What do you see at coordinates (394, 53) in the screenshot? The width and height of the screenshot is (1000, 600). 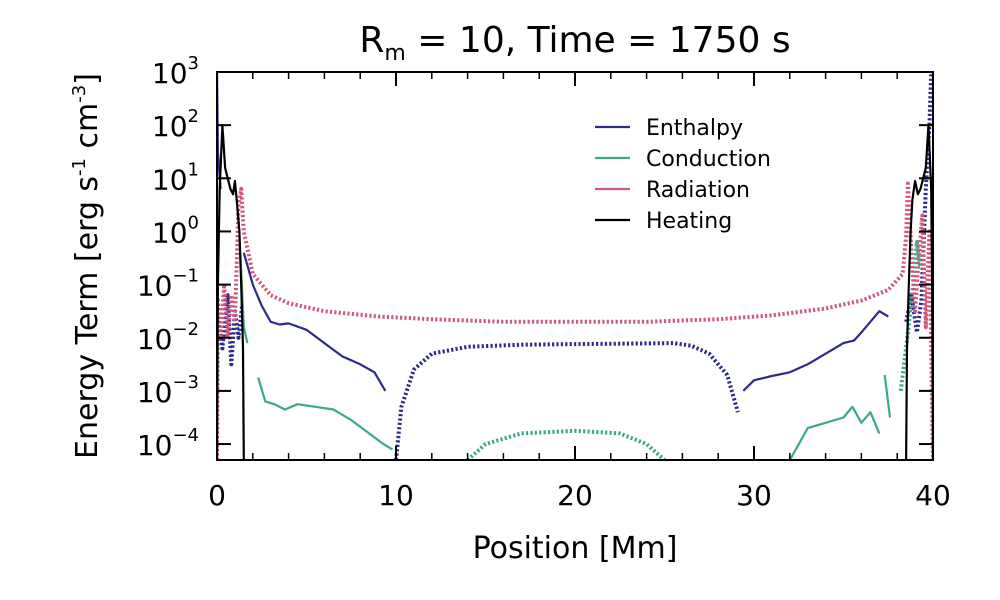 I see `title-subscript: m` at bounding box center [394, 53].